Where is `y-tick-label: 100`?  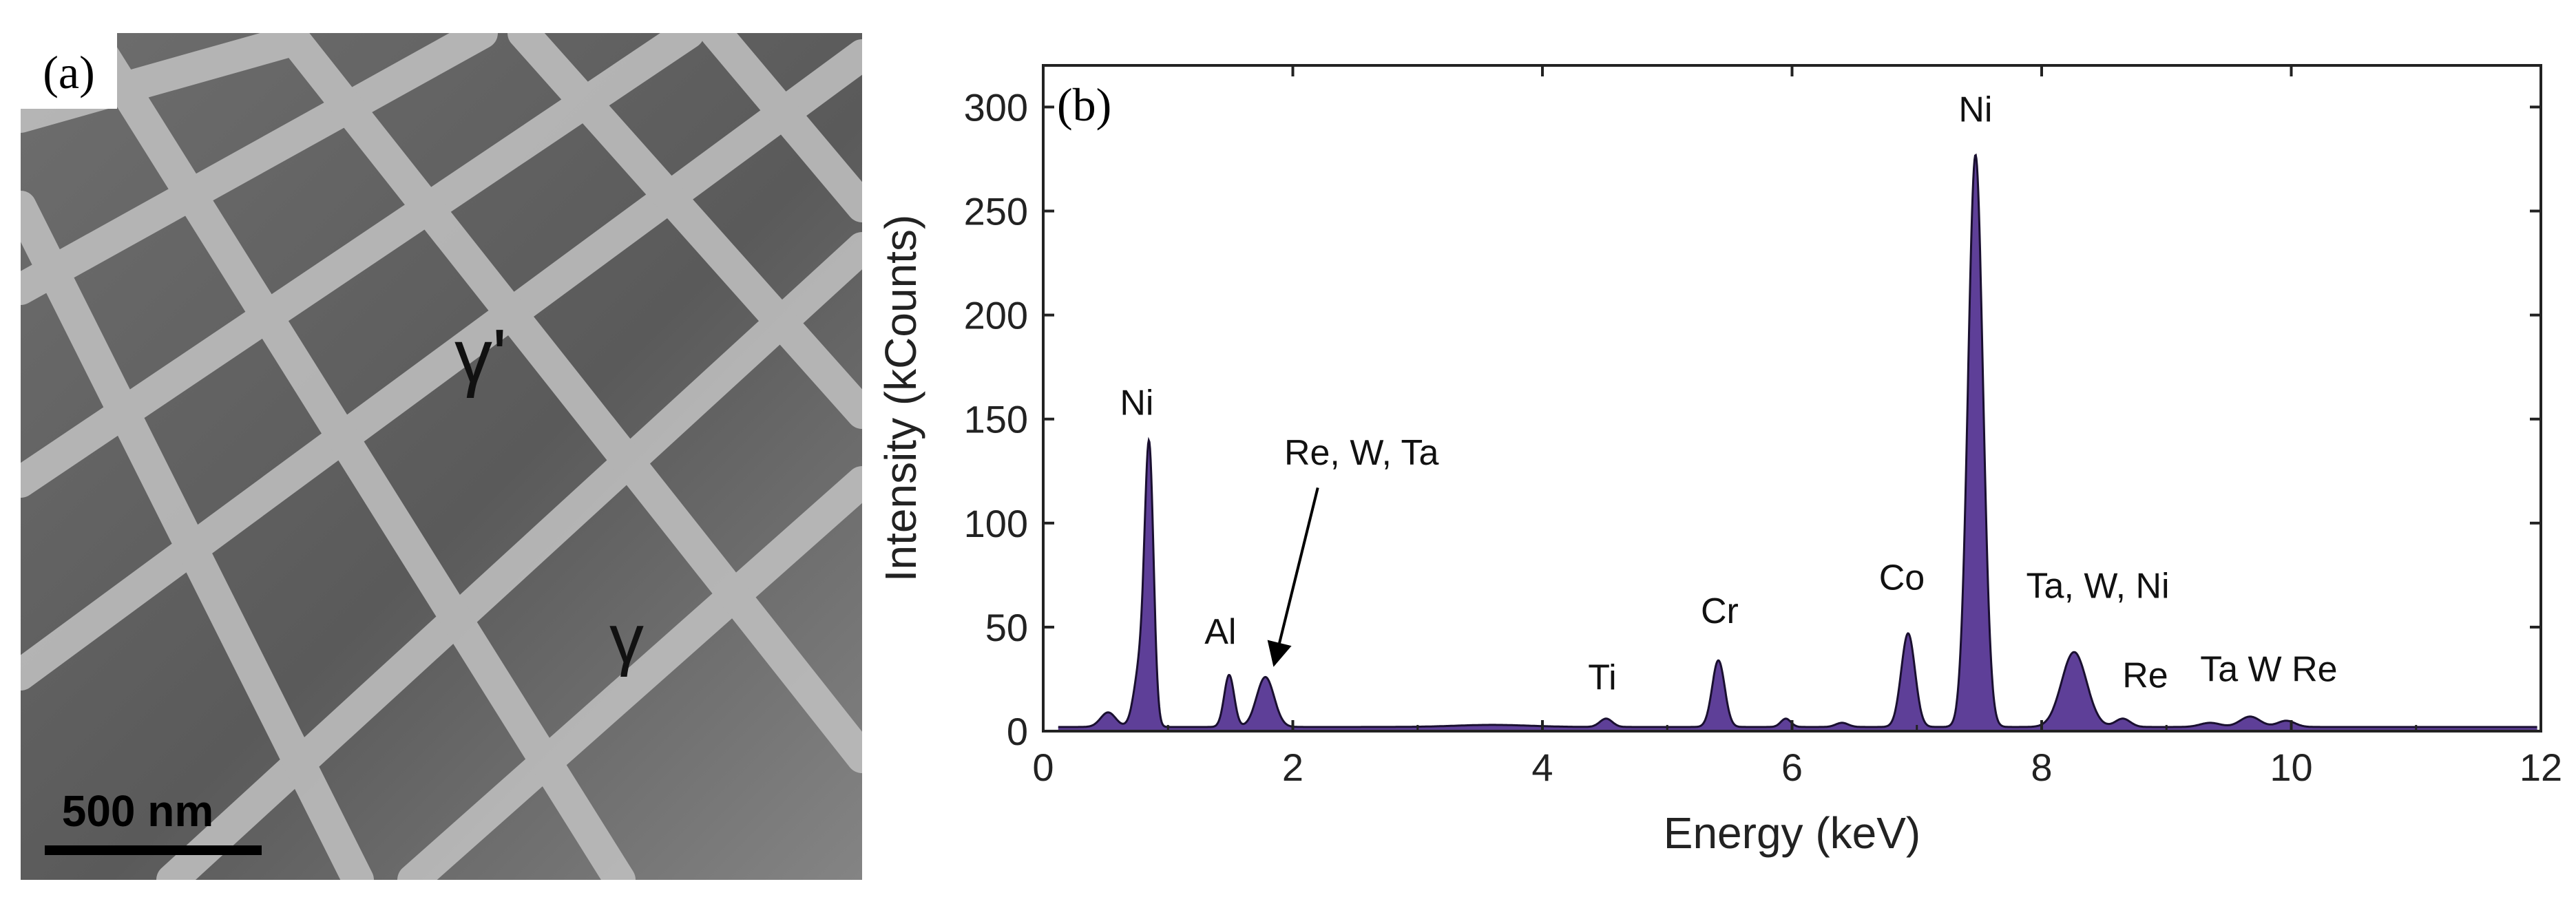 y-tick-label: 100 is located at coordinates (996, 523).